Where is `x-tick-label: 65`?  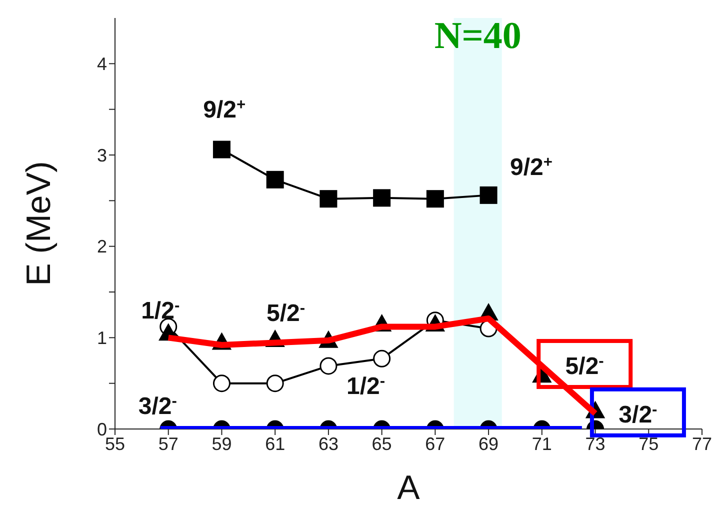
x-tick-label: 65 is located at coordinates (382, 444).